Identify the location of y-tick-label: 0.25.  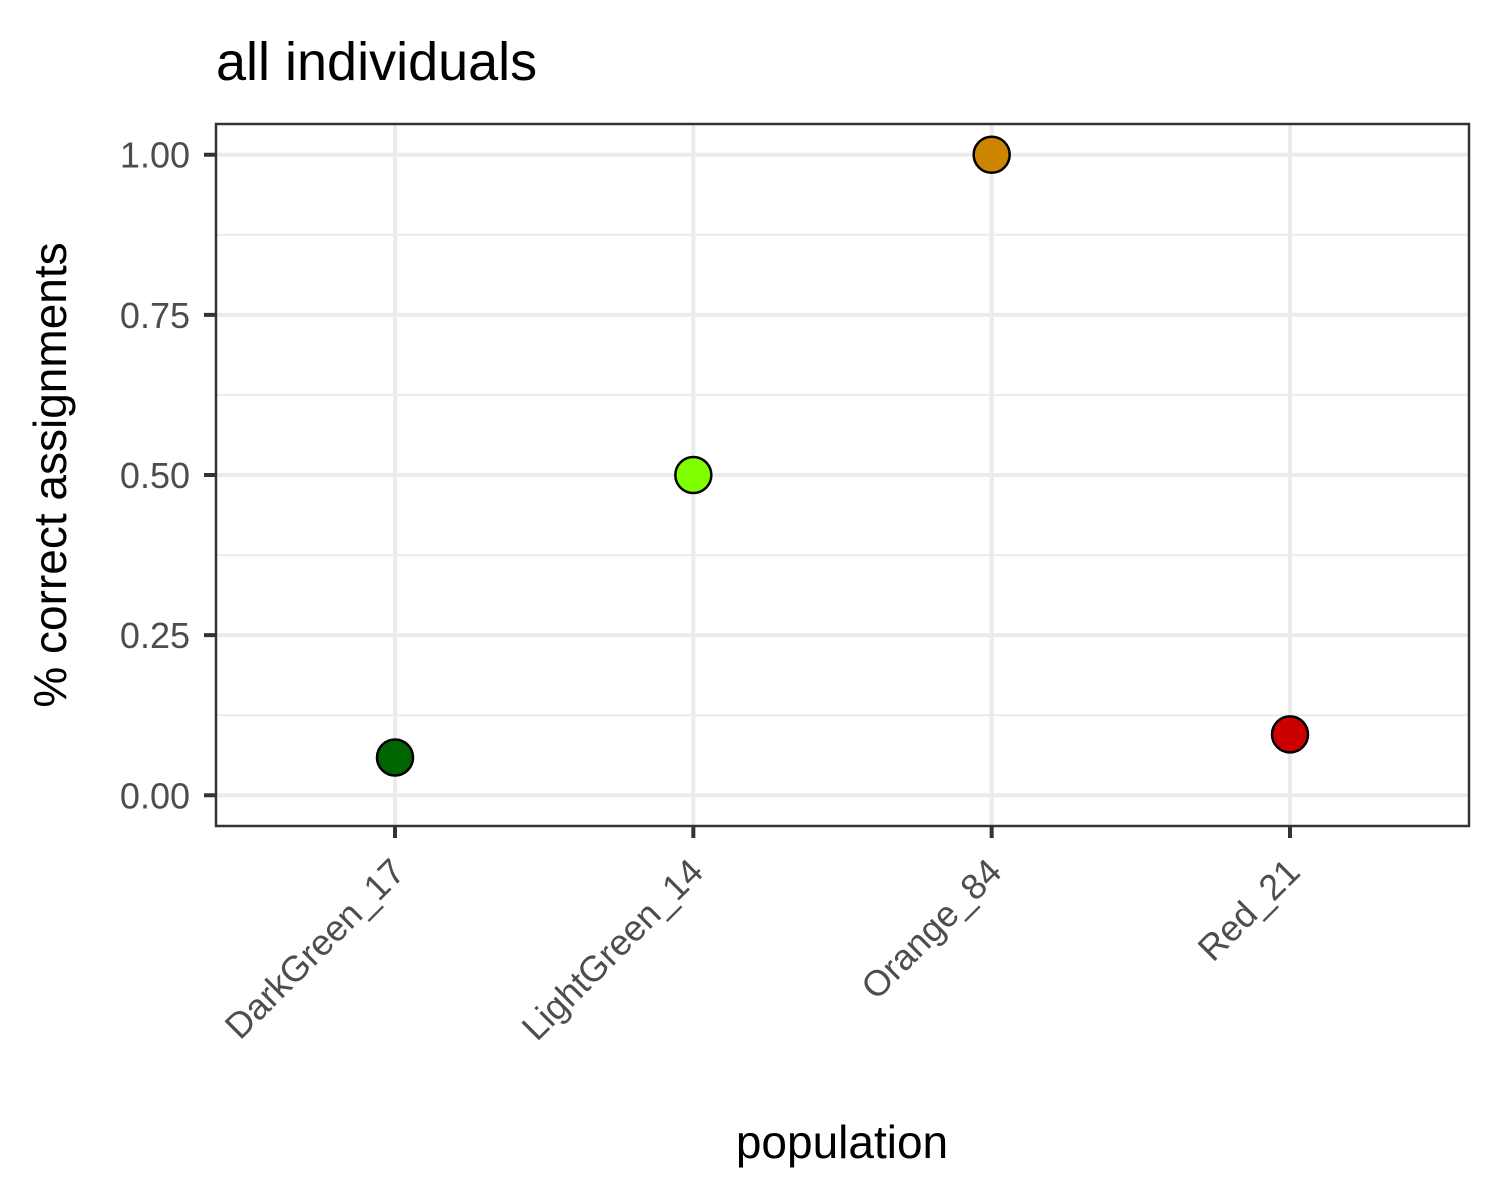
(155, 635).